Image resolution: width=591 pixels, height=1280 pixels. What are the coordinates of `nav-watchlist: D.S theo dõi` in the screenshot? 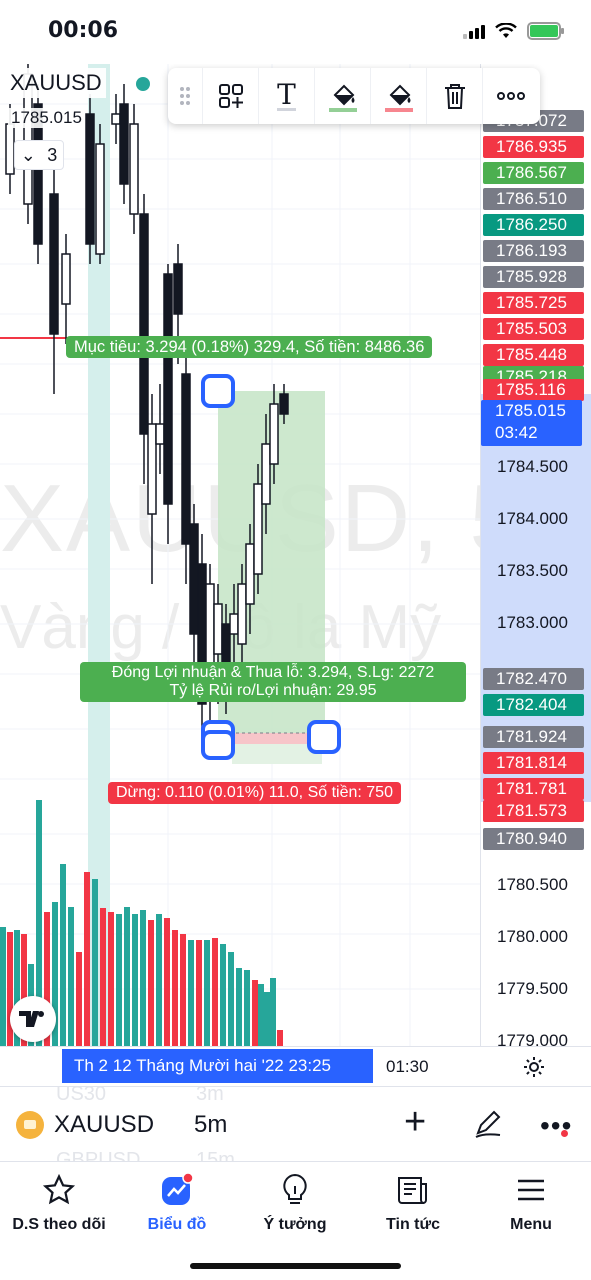 It's located at (59, 1202).